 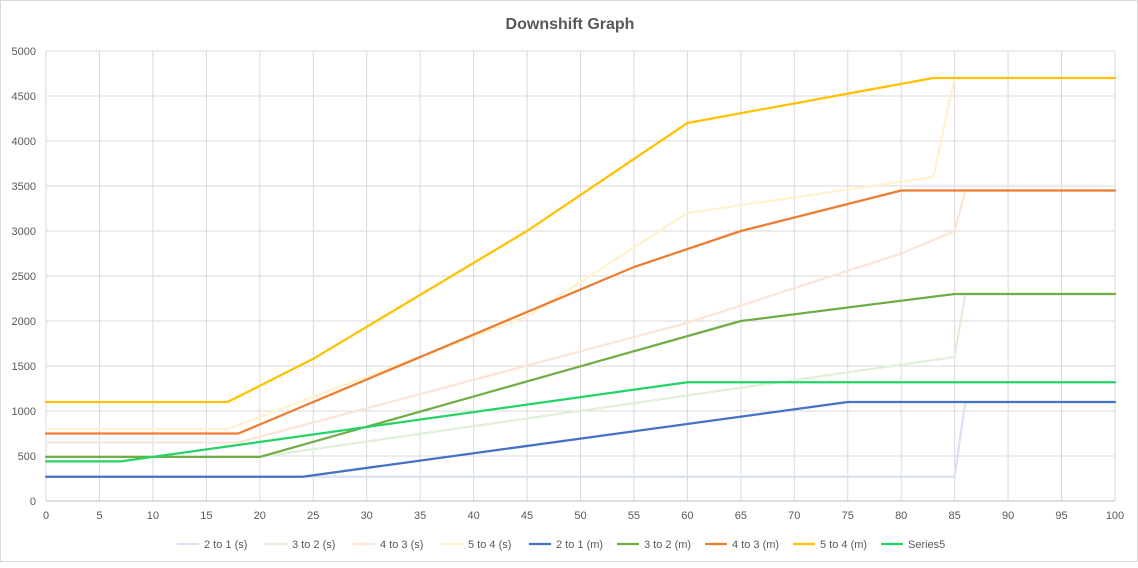 I want to click on x-tick-label: 40, so click(x=473, y=516).